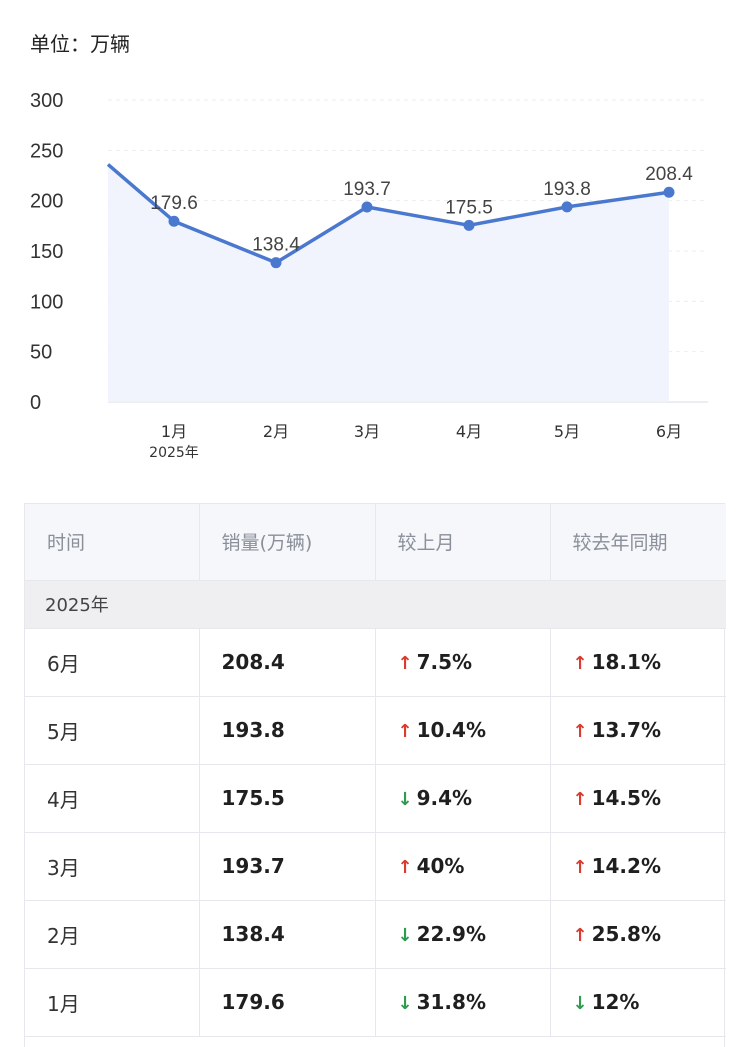 The width and height of the screenshot is (749, 1047). What do you see at coordinates (41, 353) in the screenshot?
I see `y-tick-label: 50` at bounding box center [41, 353].